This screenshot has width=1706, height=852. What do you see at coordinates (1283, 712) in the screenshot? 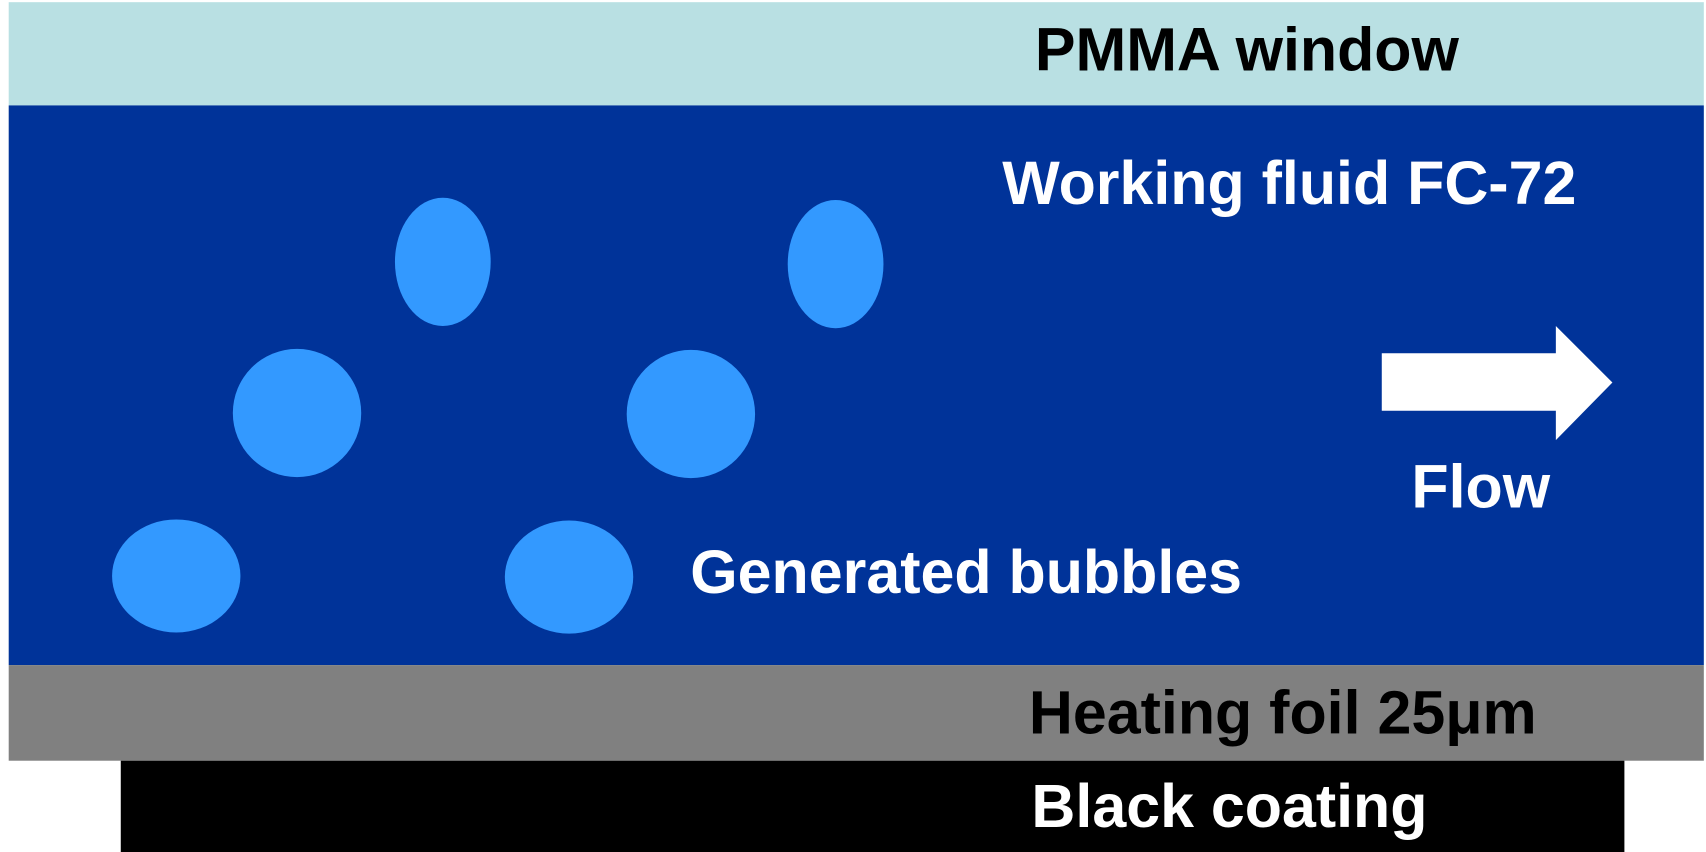
I see `heating-foil-label: Heating foil 25μm` at bounding box center [1283, 712].